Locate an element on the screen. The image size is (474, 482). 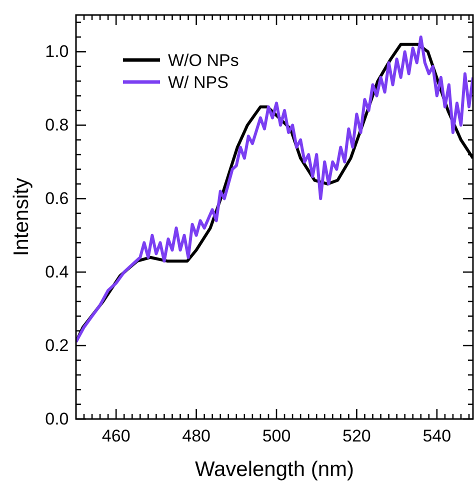
y-tick-label: 0.8 is located at coordinates (57, 125).